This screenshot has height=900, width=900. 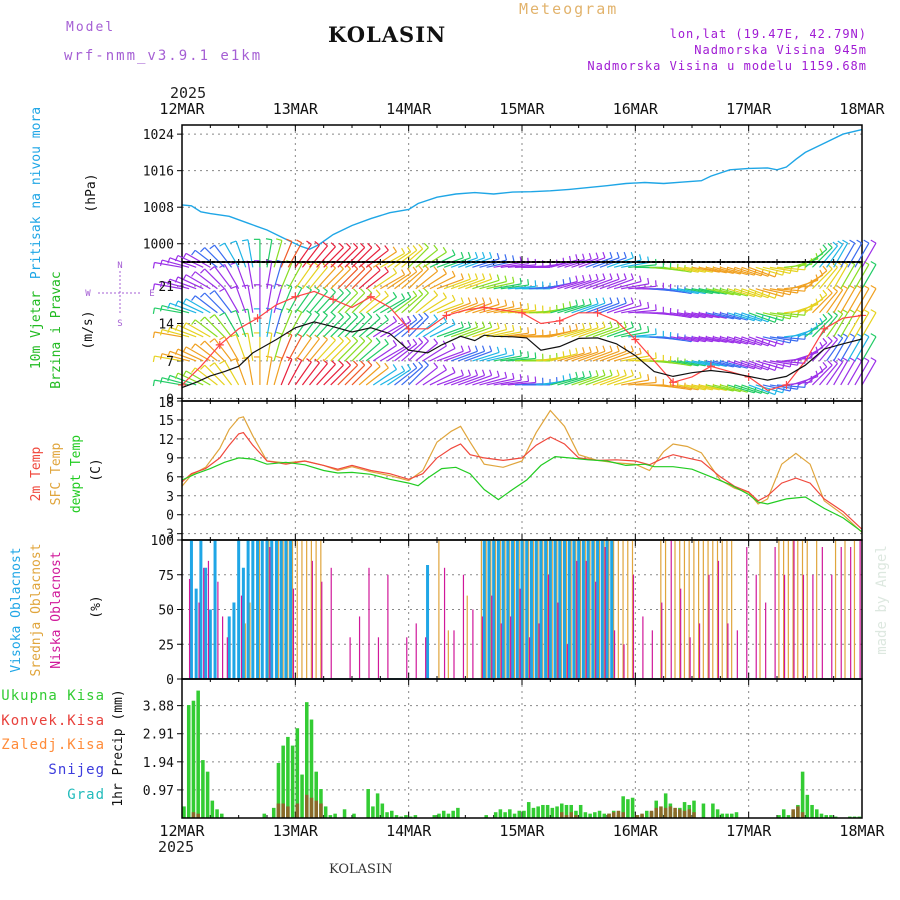 I want to click on meteogram-label: Meteogram, so click(x=569, y=9).